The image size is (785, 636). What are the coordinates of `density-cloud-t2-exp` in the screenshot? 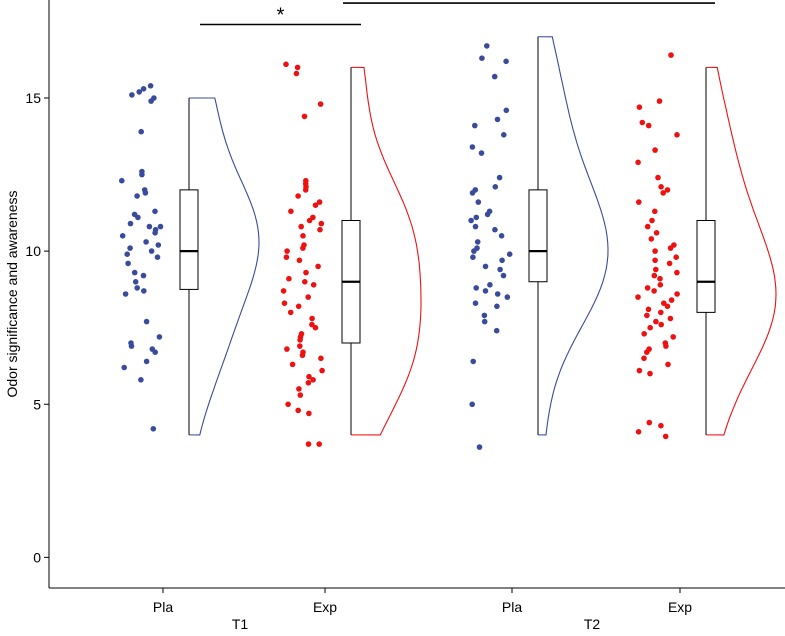 It's located at (741, 251).